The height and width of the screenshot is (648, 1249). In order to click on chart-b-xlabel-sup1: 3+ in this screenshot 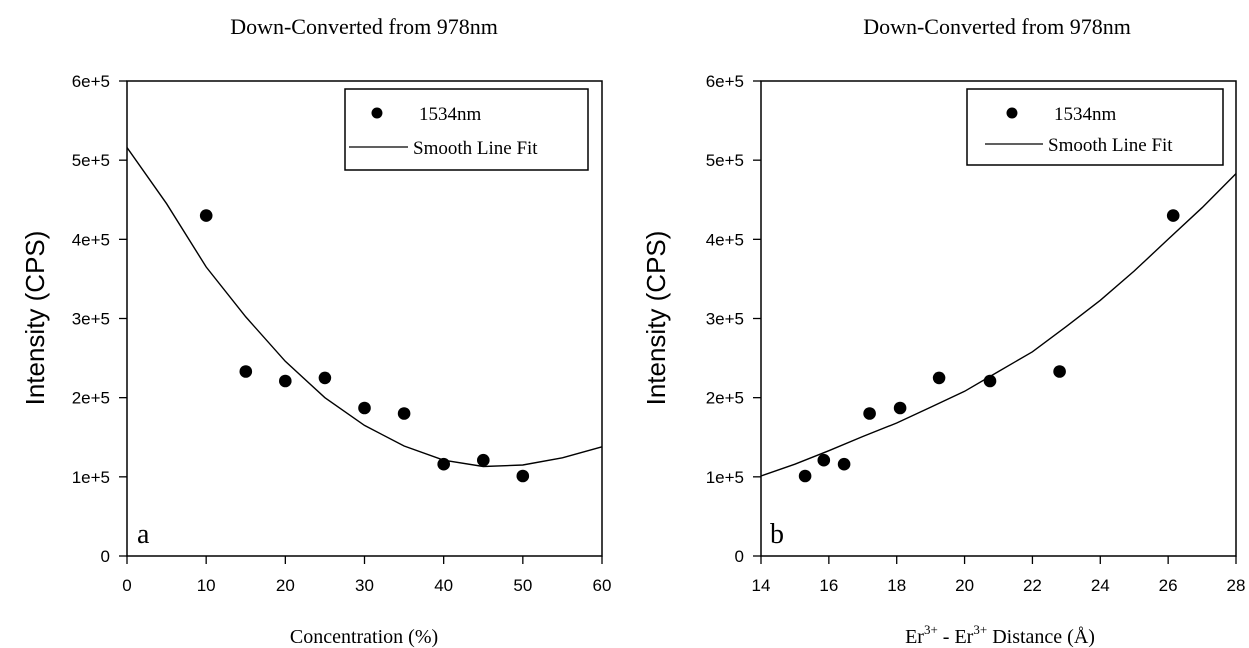, I will do `click(931, 629)`.